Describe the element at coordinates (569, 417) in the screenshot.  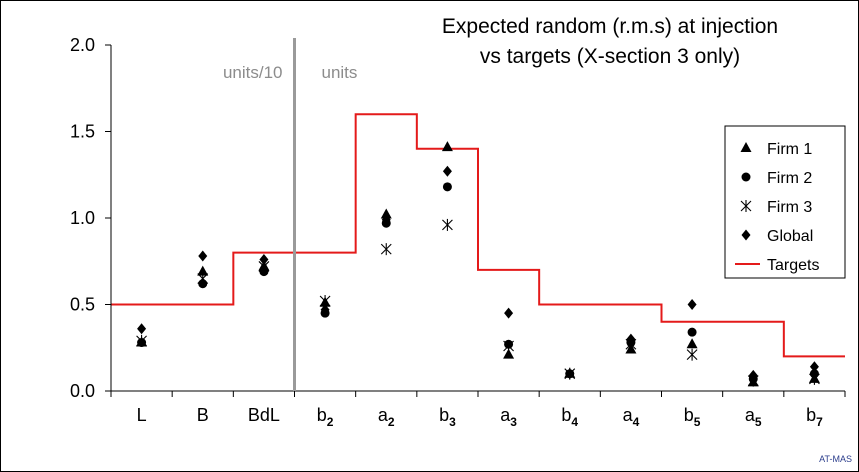
I see `x-tick-label: b4` at that location.